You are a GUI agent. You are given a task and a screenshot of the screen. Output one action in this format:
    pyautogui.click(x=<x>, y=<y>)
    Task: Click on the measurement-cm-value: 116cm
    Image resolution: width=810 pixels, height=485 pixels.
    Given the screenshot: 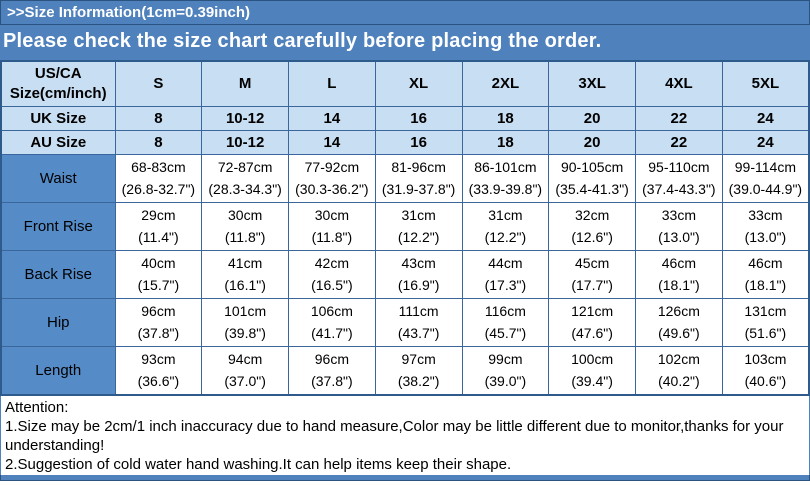 What is the action you would take?
    pyautogui.click(x=505, y=310)
    